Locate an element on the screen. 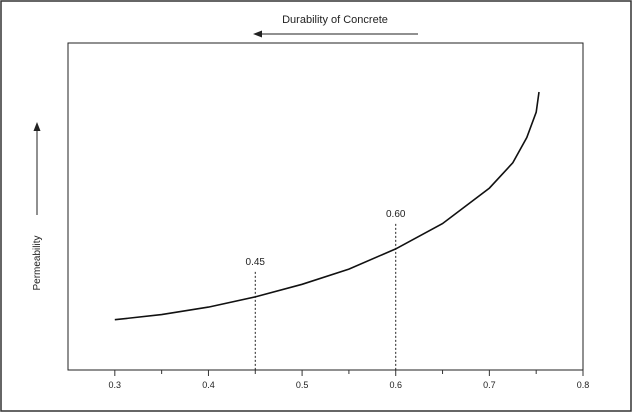  chart-title: Durability of Concrete is located at coordinates (335, 20).